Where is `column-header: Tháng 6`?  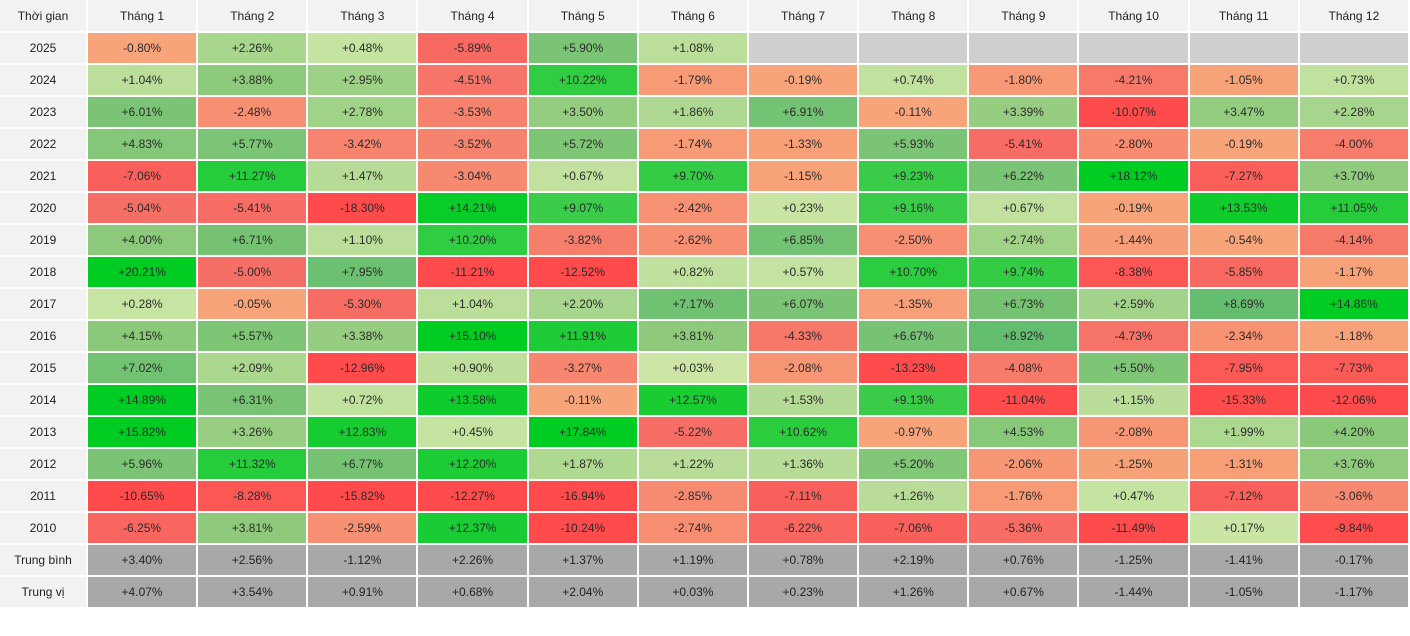 column-header: Tháng 6 is located at coordinates (693, 16).